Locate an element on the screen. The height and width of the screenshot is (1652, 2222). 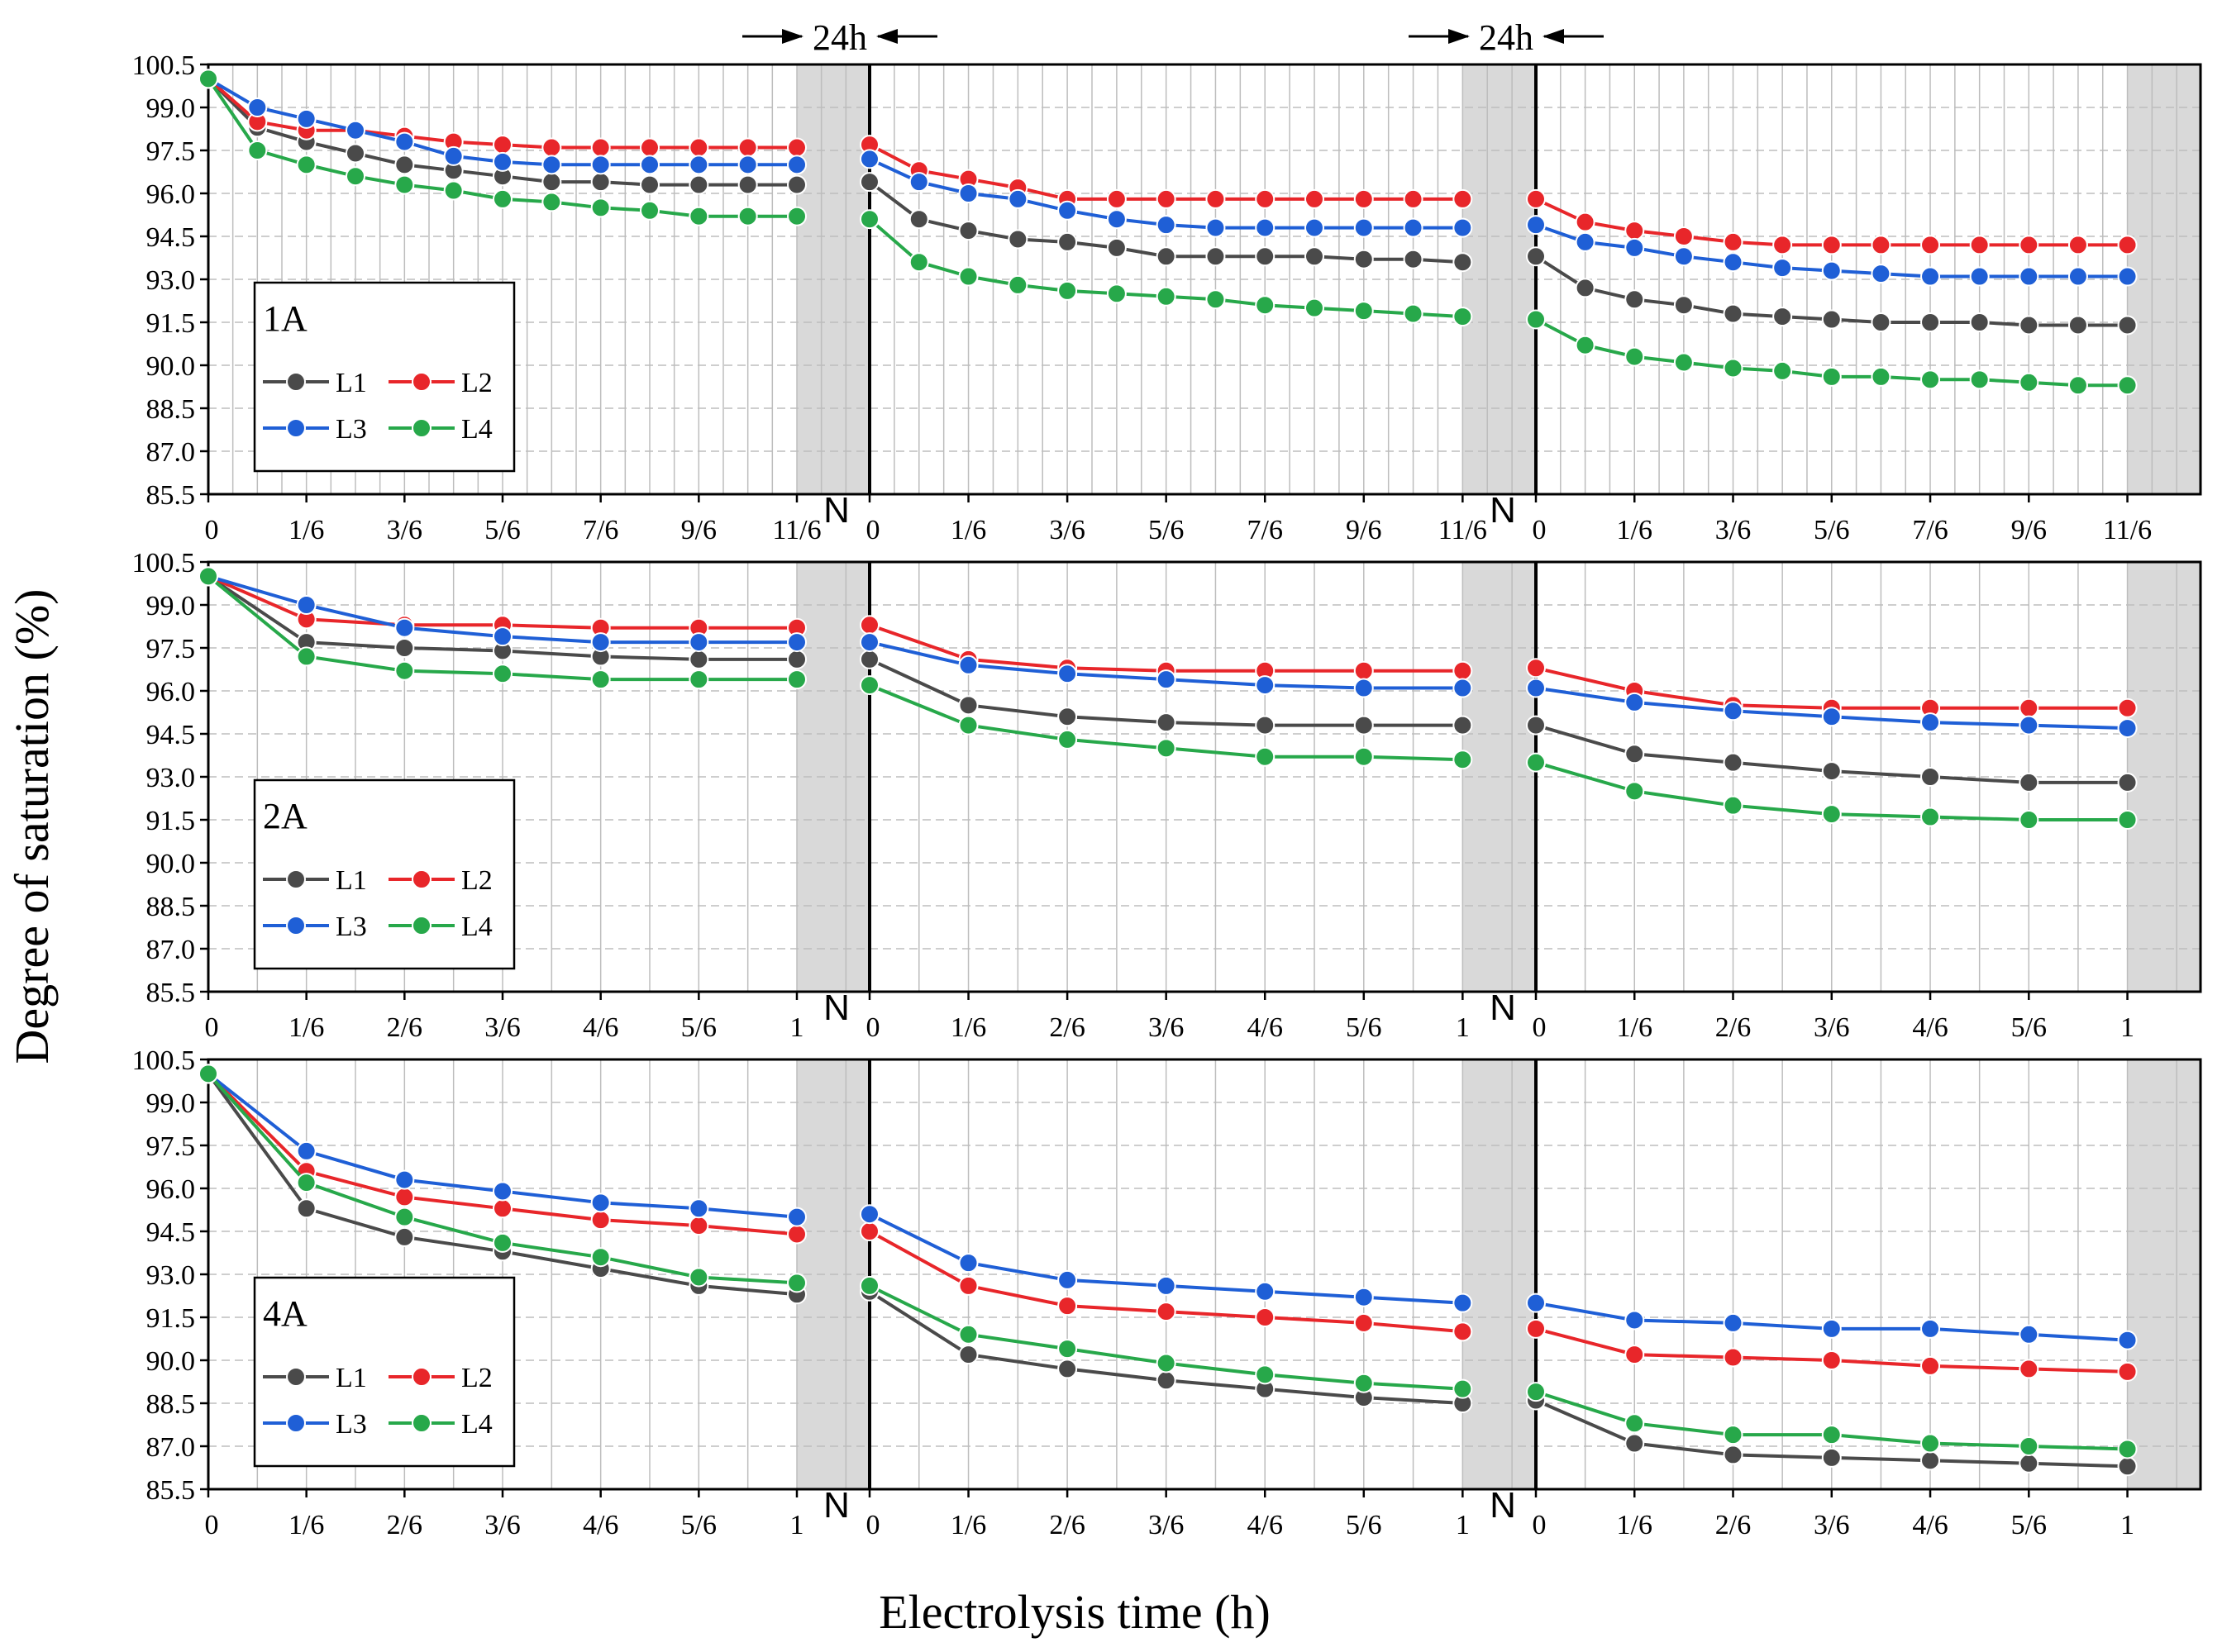
x-tick-label: 9/6 is located at coordinates (699, 530).